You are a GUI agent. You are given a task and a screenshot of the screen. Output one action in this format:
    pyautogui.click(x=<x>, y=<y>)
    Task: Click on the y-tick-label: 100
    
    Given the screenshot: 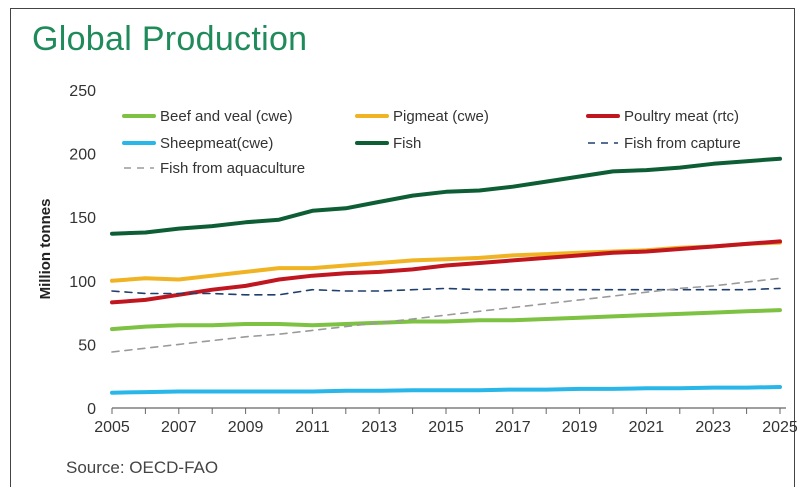 What is the action you would take?
    pyautogui.click(x=82, y=282)
    